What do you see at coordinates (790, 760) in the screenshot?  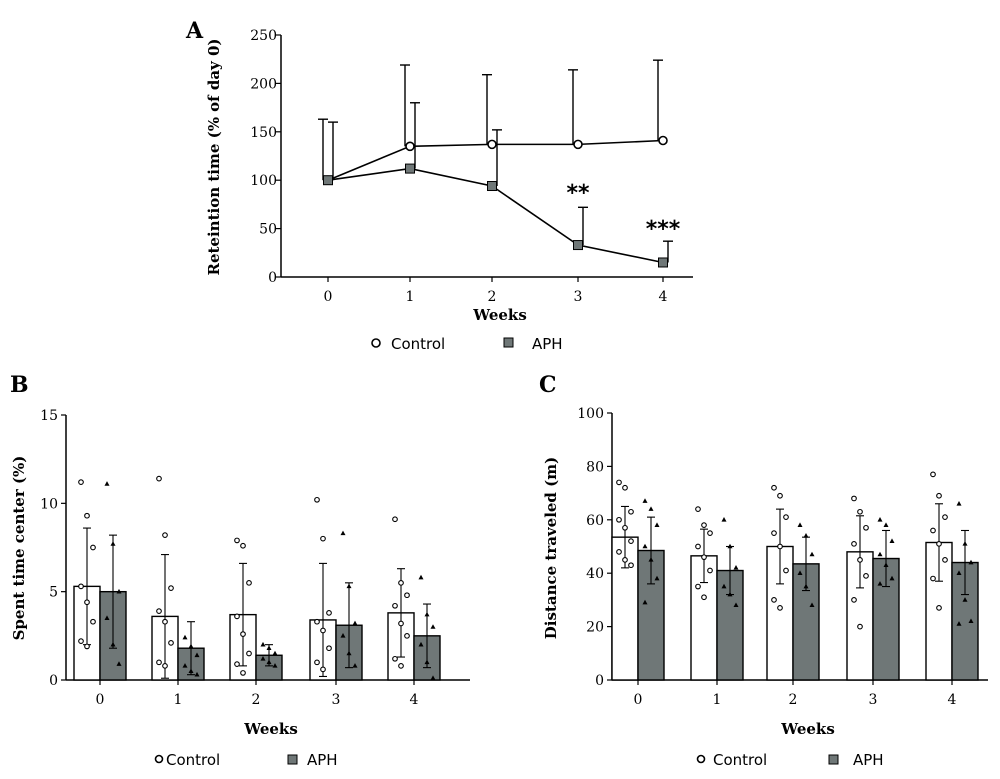 I see `panel-c-legend: Control APH` at bounding box center [790, 760].